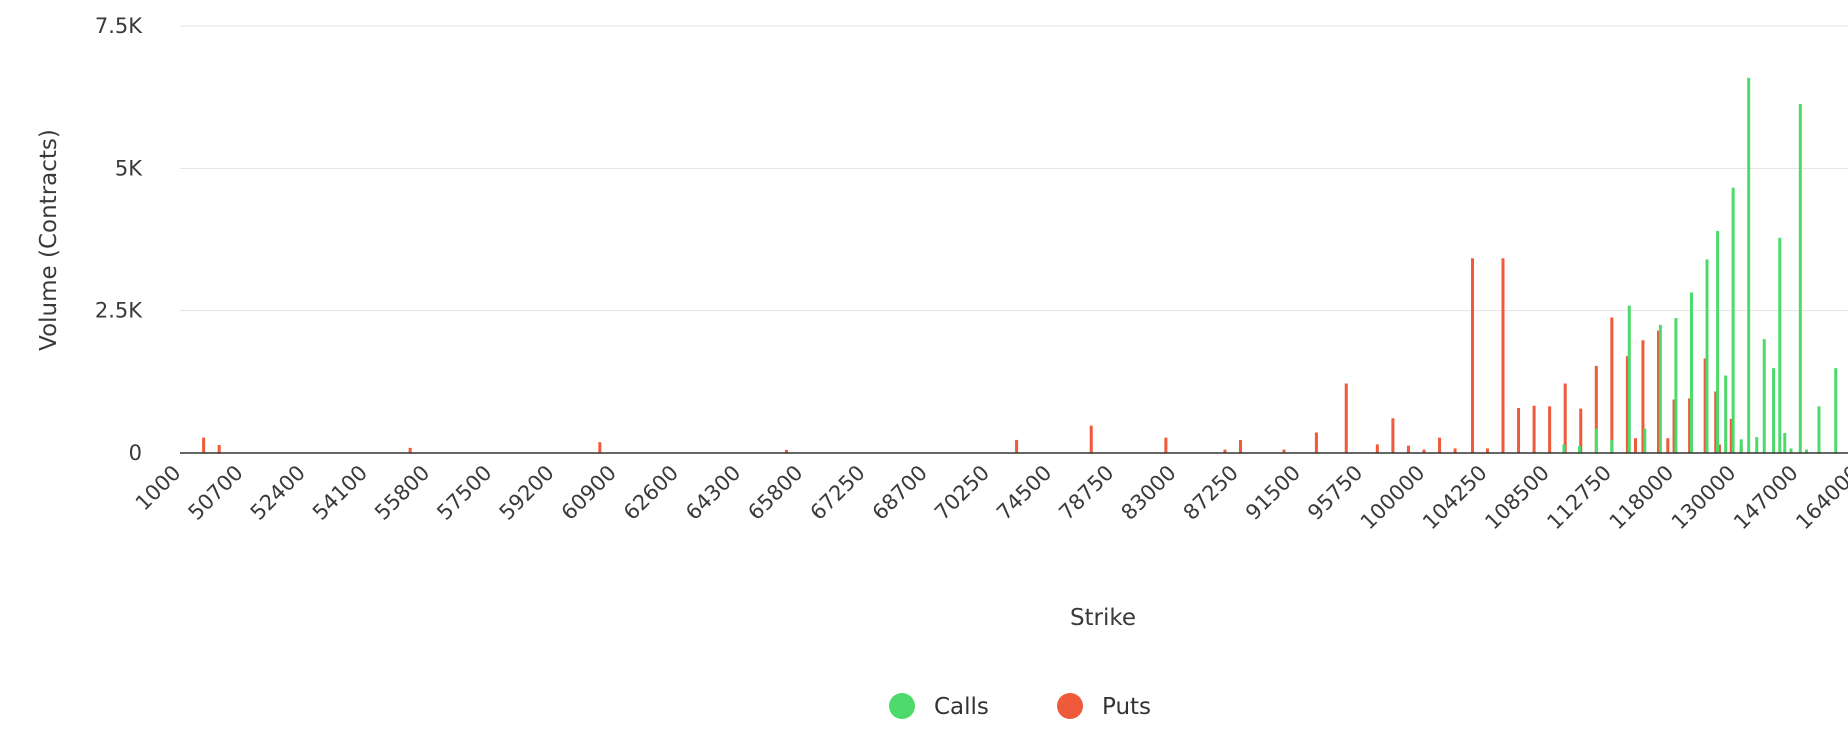 The width and height of the screenshot is (1848, 737). Describe the element at coordinates (589, 493) in the screenshot. I see `x-tick-label: 60900` at that location.